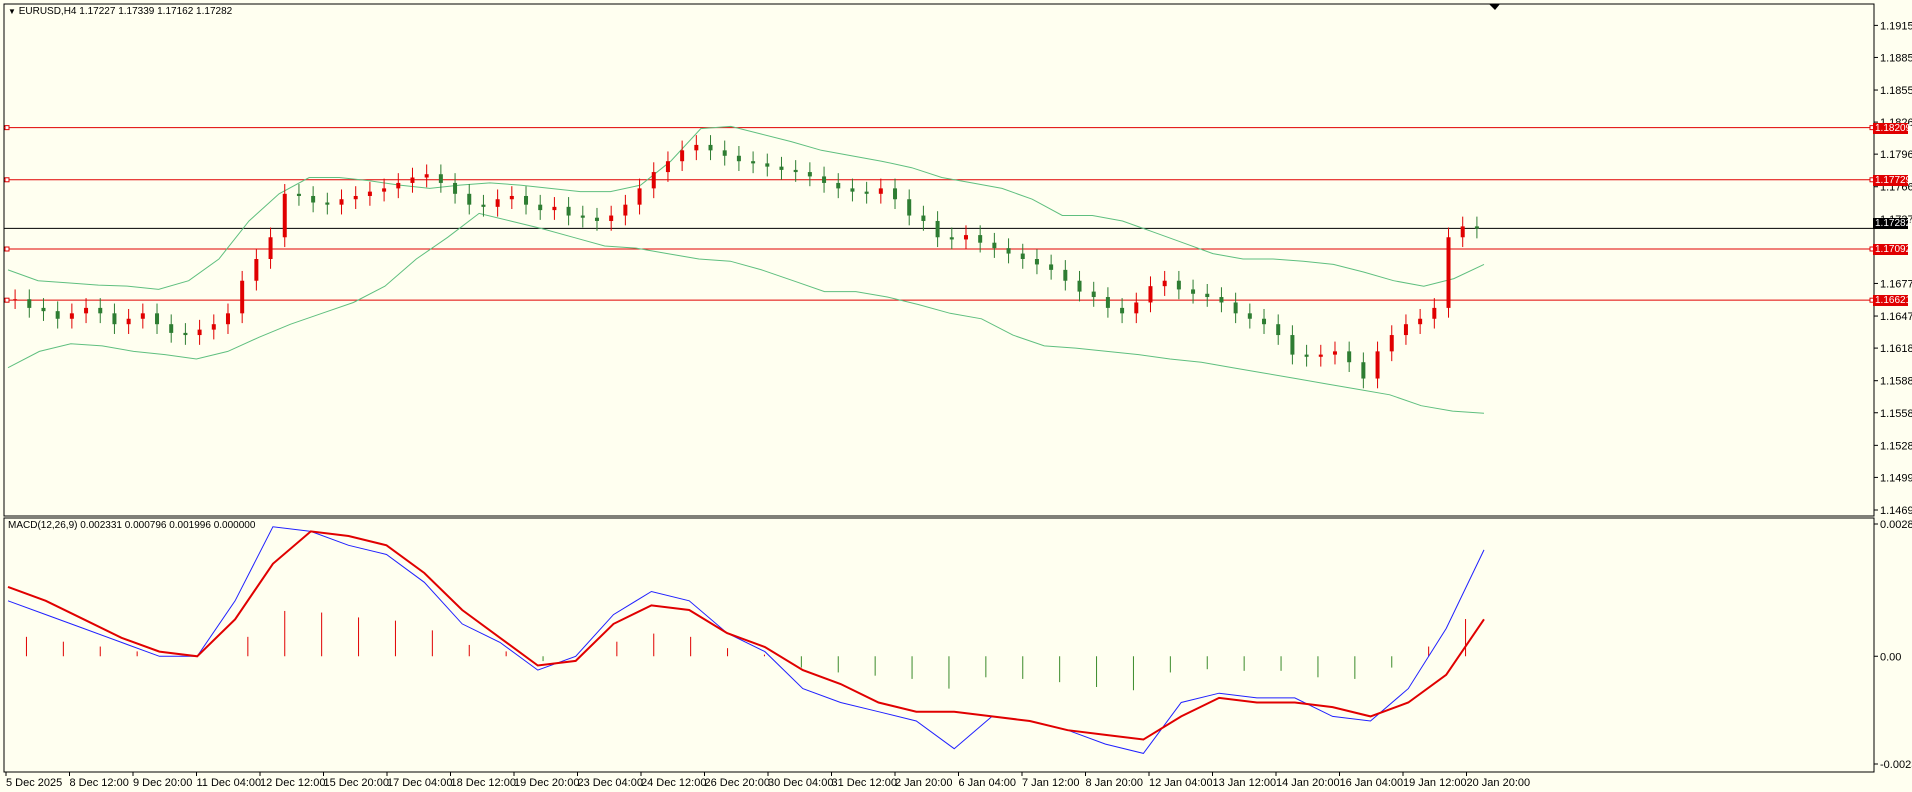 The image size is (1912, 792). Describe the element at coordinates (1896, 478) in the screenshot. I see `price-tick-label: 1.14990` at that location.